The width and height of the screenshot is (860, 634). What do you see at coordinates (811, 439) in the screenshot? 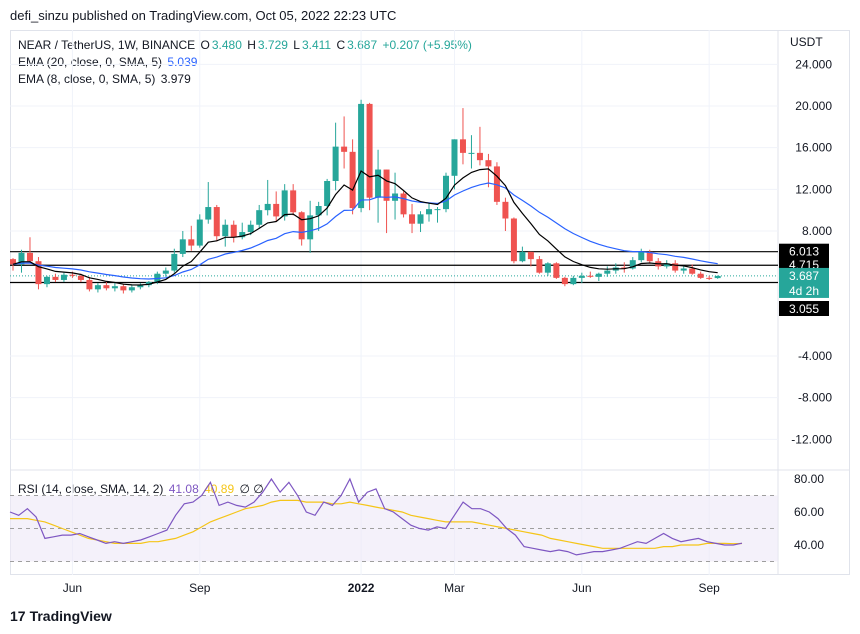
I see `price-tick-label: -12.000` at bounding box center [811, 439].